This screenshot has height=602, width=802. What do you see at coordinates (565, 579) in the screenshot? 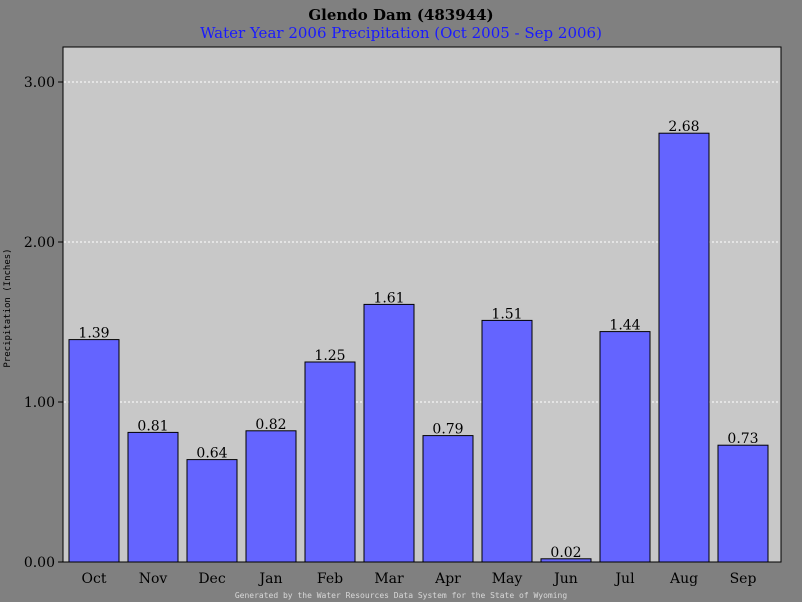
I see `category-label-jun: Jun` at bounding box center [565, 579].